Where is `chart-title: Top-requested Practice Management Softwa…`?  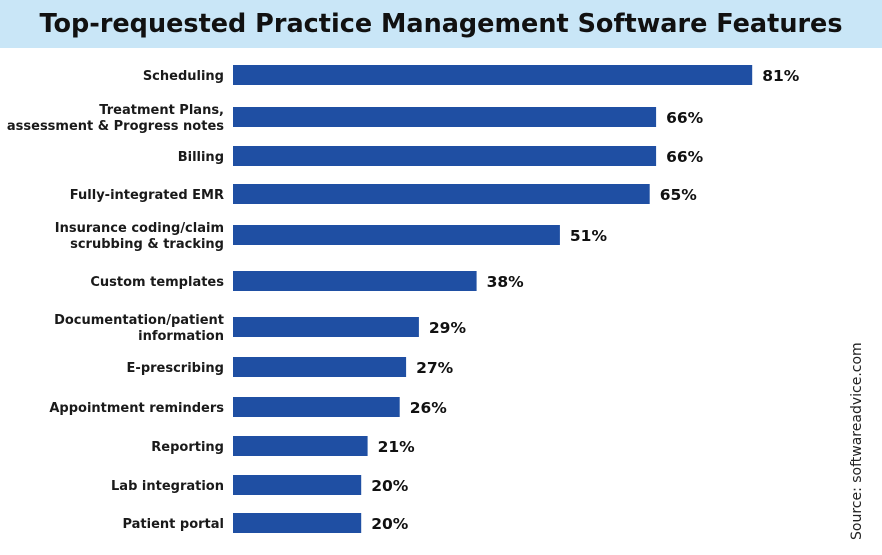 chart-title: Top-requested Practice Management Softwa… is located at coordinates (441, 24).